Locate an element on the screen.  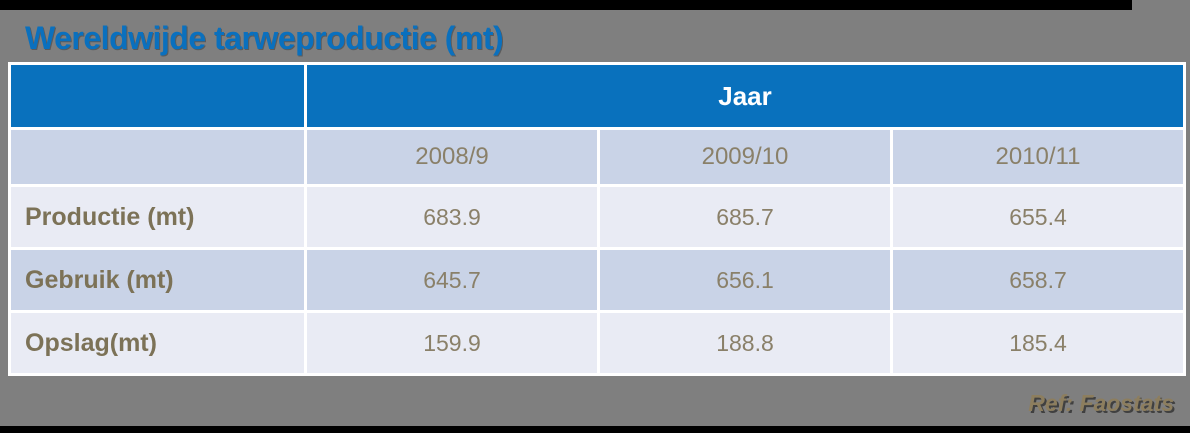
reference-note: Ref: Faostats is located at coordinates (1101, 403).